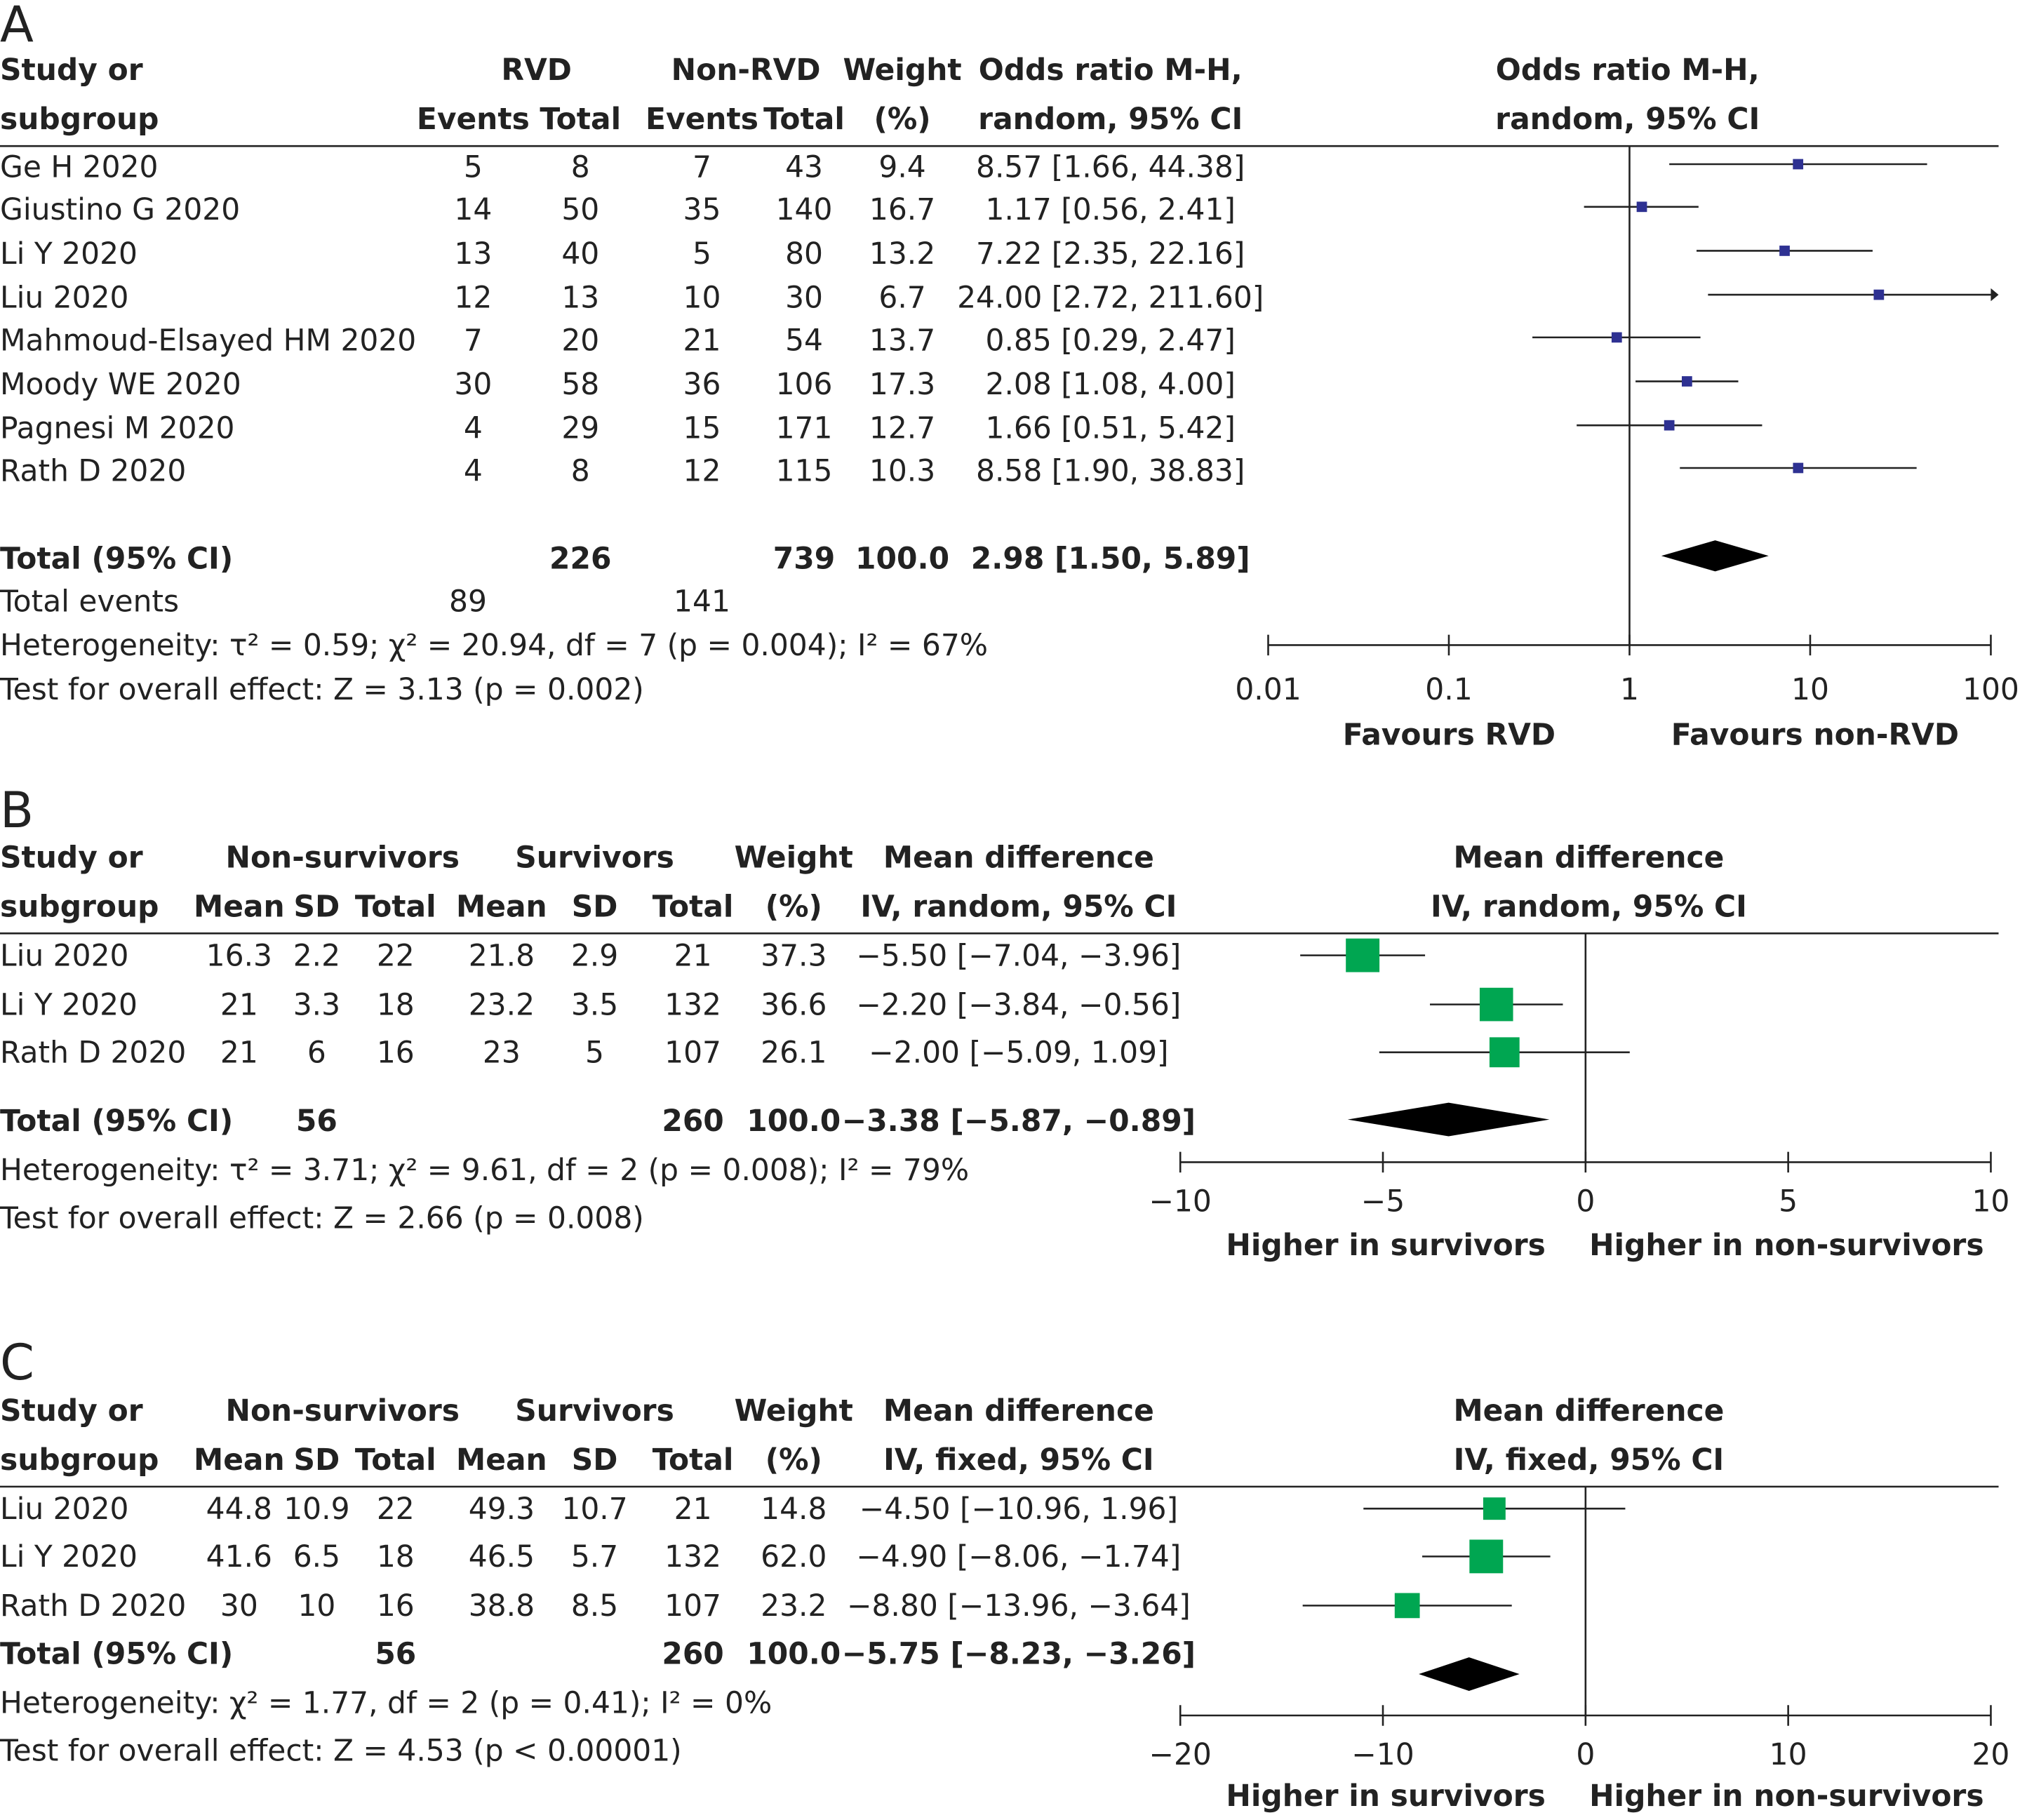  I want to click on c-row-weight: 23.2, so click(794, 1605).